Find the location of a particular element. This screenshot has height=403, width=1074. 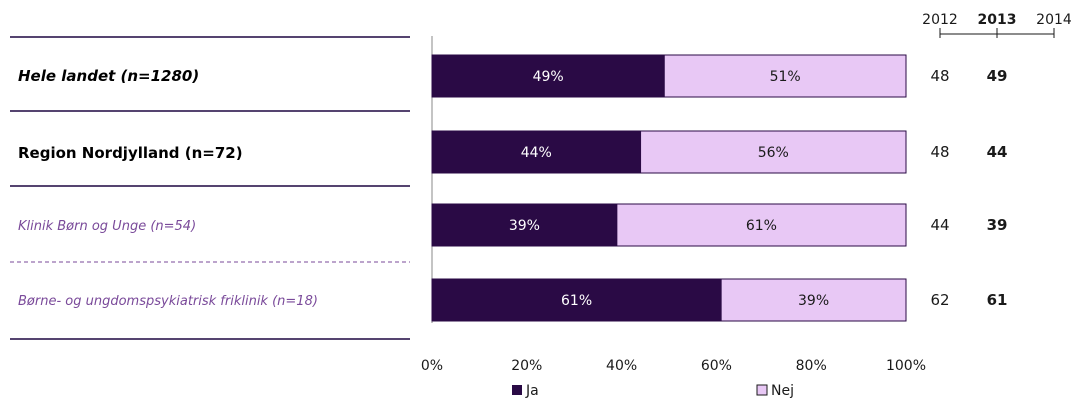

x-tick-label-2: 40% is located at coordinates (621, 366).